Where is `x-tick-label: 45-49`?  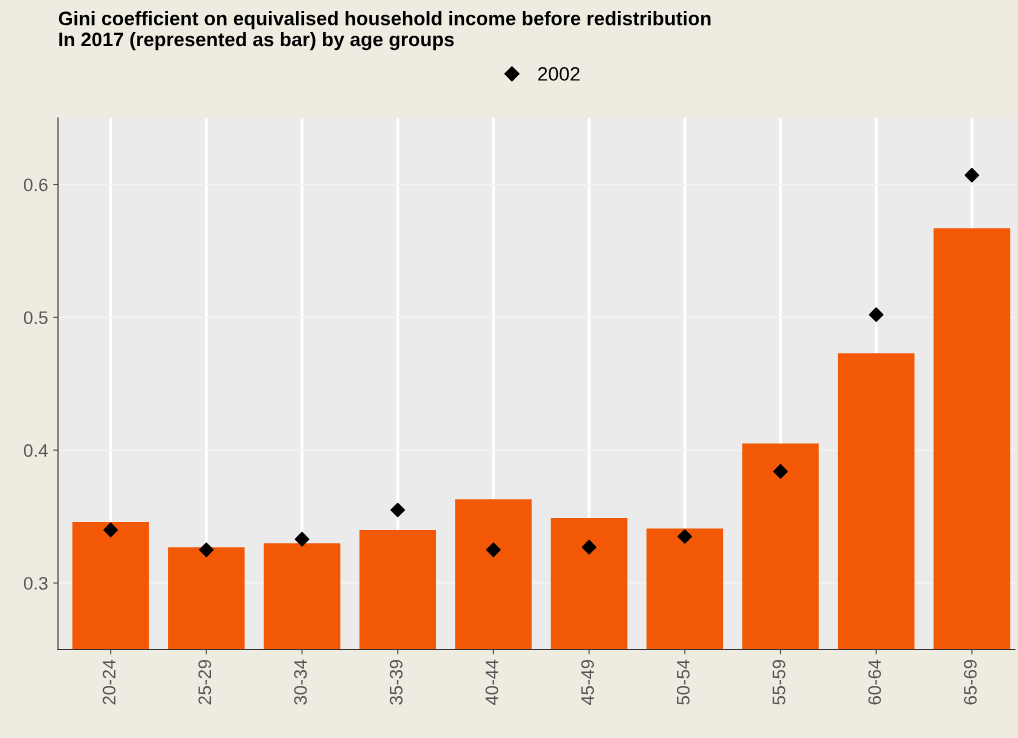
x-tick-label: 45-49 is located at coordinates (587, 682).